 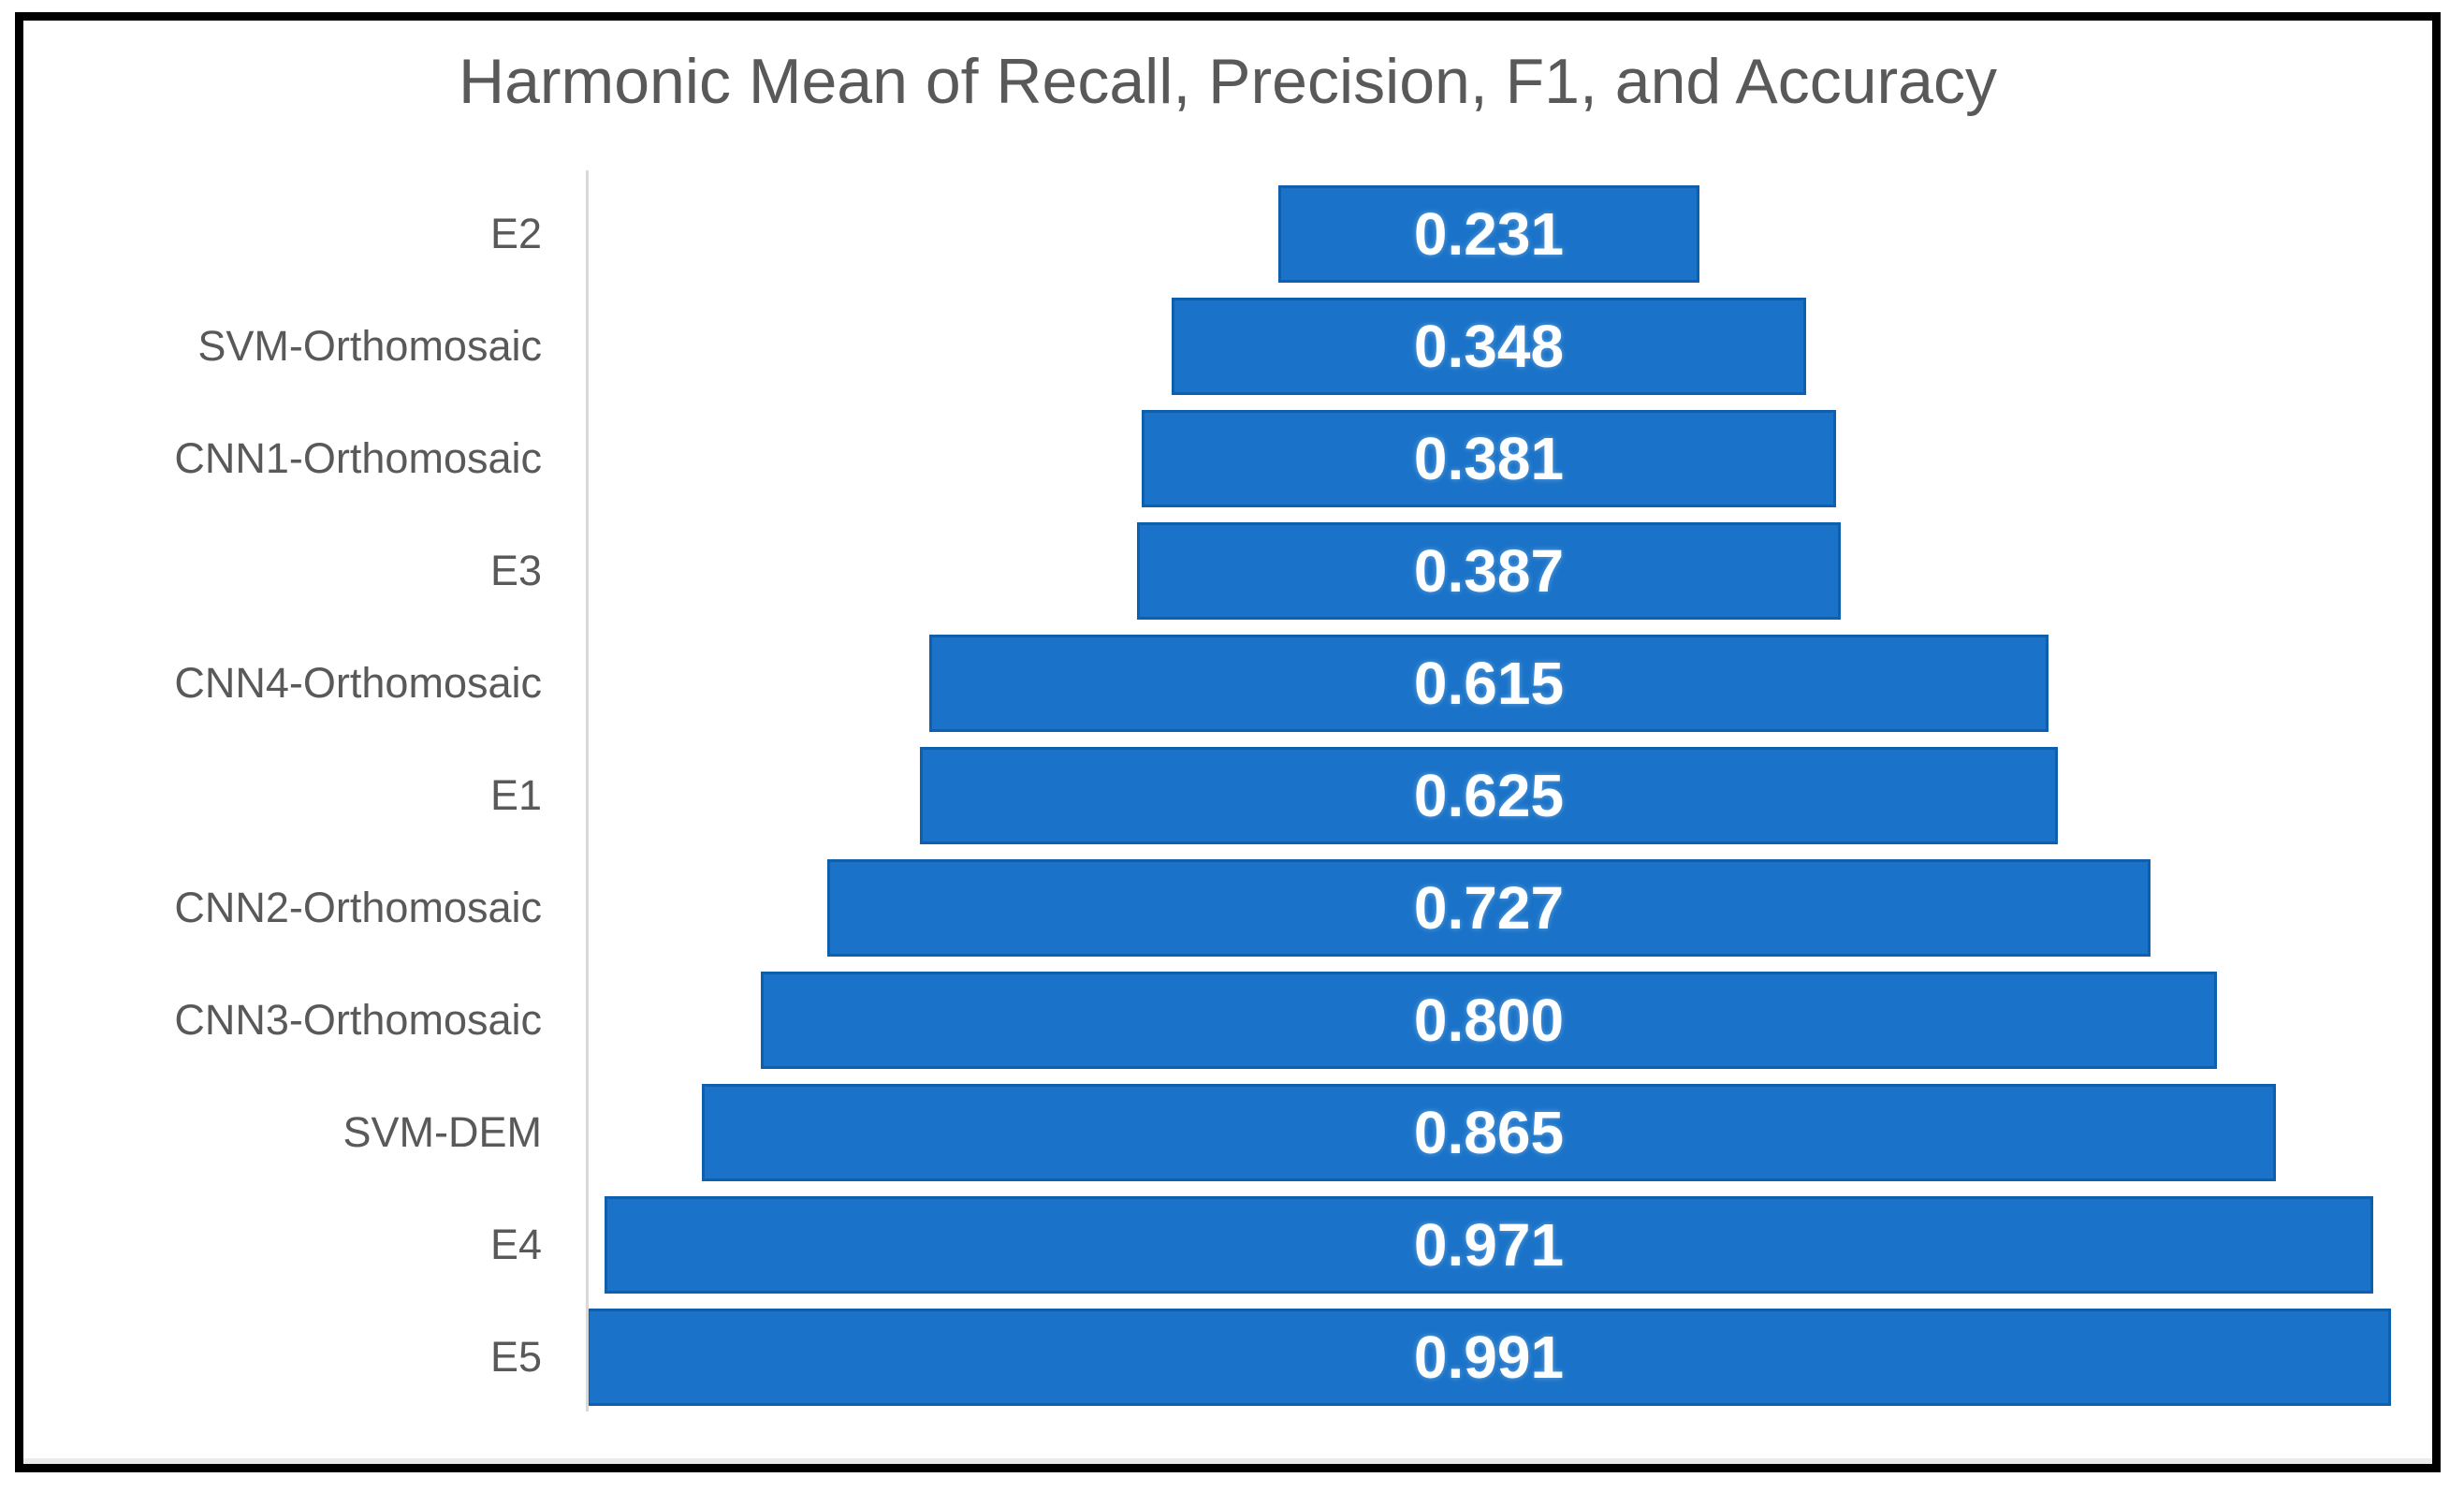 I want to click on bar-track: 0.387, so click(x=1489, y=571).